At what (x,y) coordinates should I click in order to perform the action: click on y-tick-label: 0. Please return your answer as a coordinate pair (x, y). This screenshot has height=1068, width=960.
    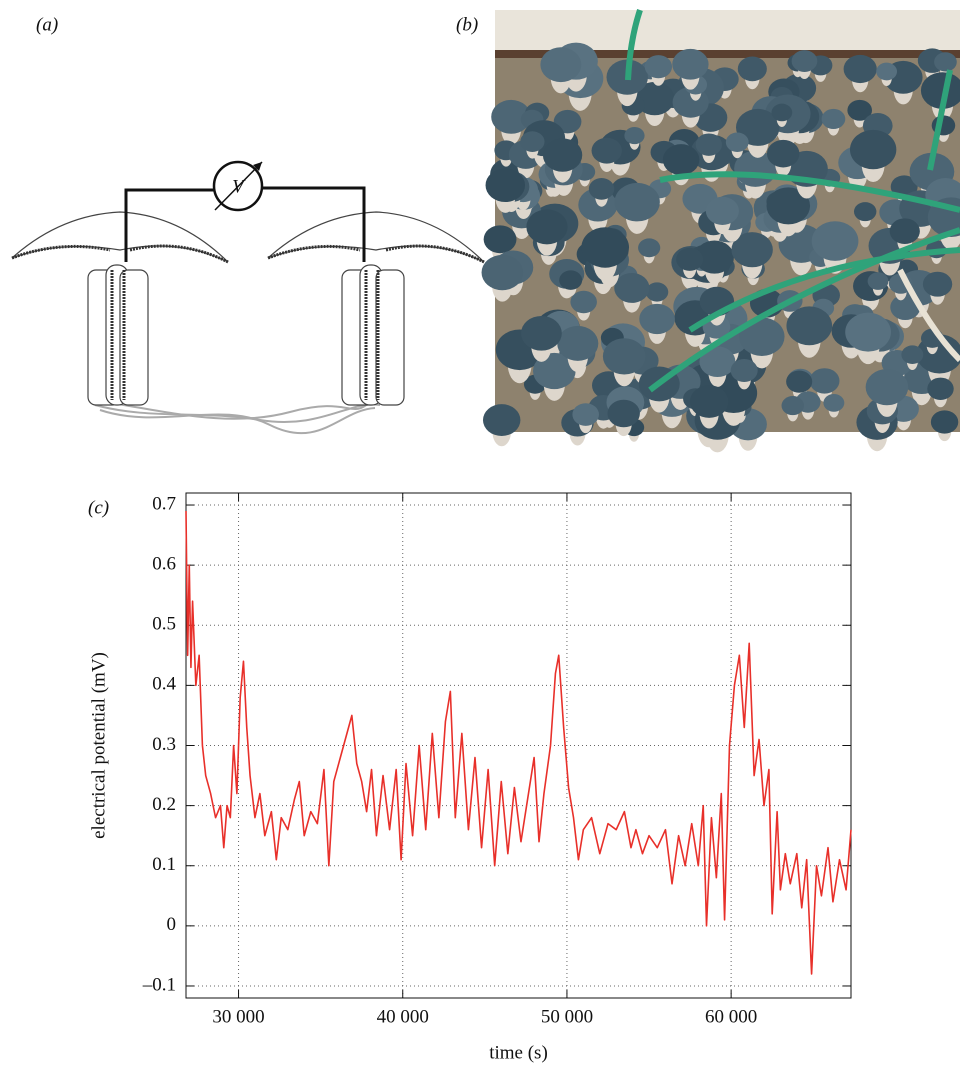
    Looking at the image, I should click on (172, 924).